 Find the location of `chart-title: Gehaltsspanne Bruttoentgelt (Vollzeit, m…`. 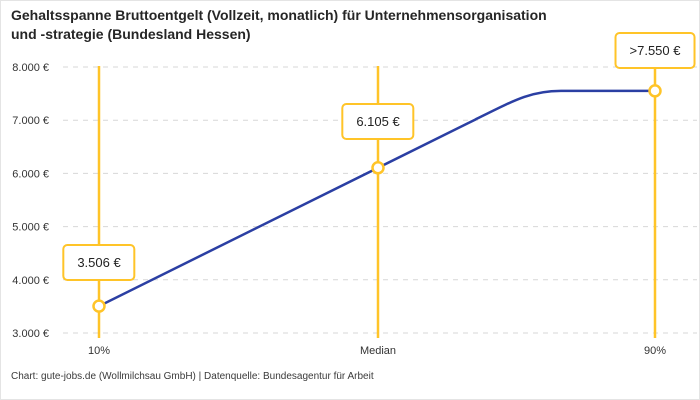

chart-title: Gehaltsspanne Bruttoentgelt (Vollzeit, m… is located at coordinates (311, 25).